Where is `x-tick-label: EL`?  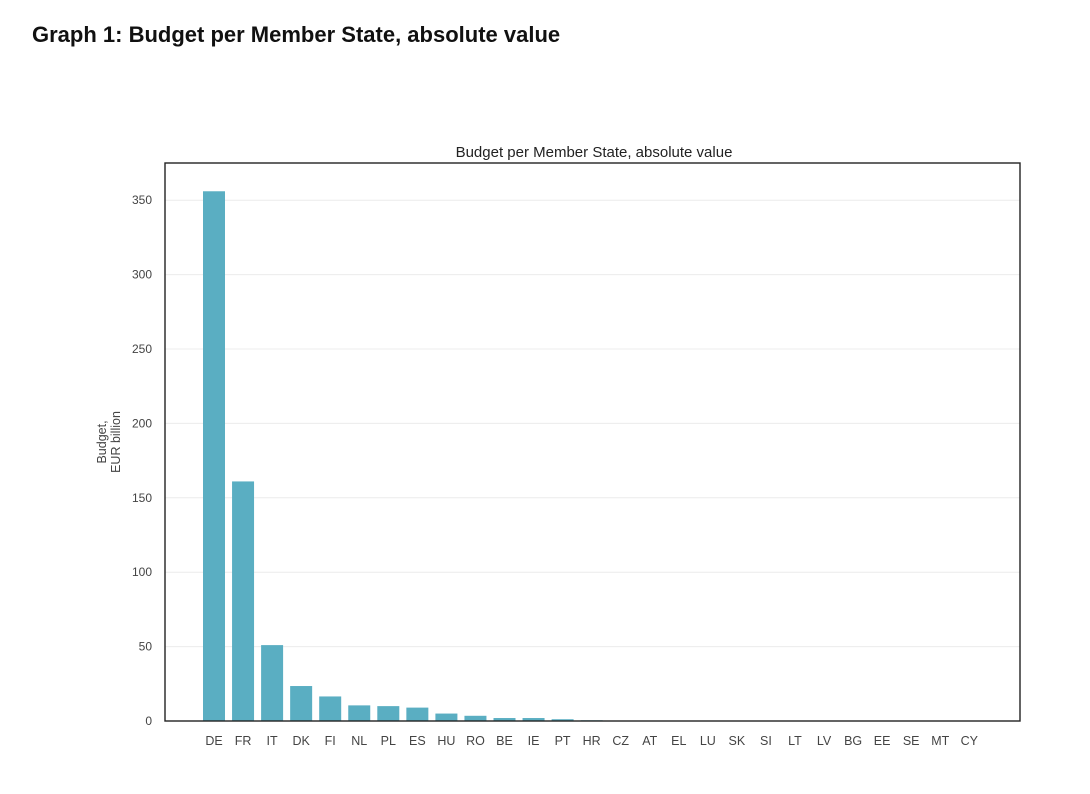
x-tick-label: EL is located at coordinates (678, 741).